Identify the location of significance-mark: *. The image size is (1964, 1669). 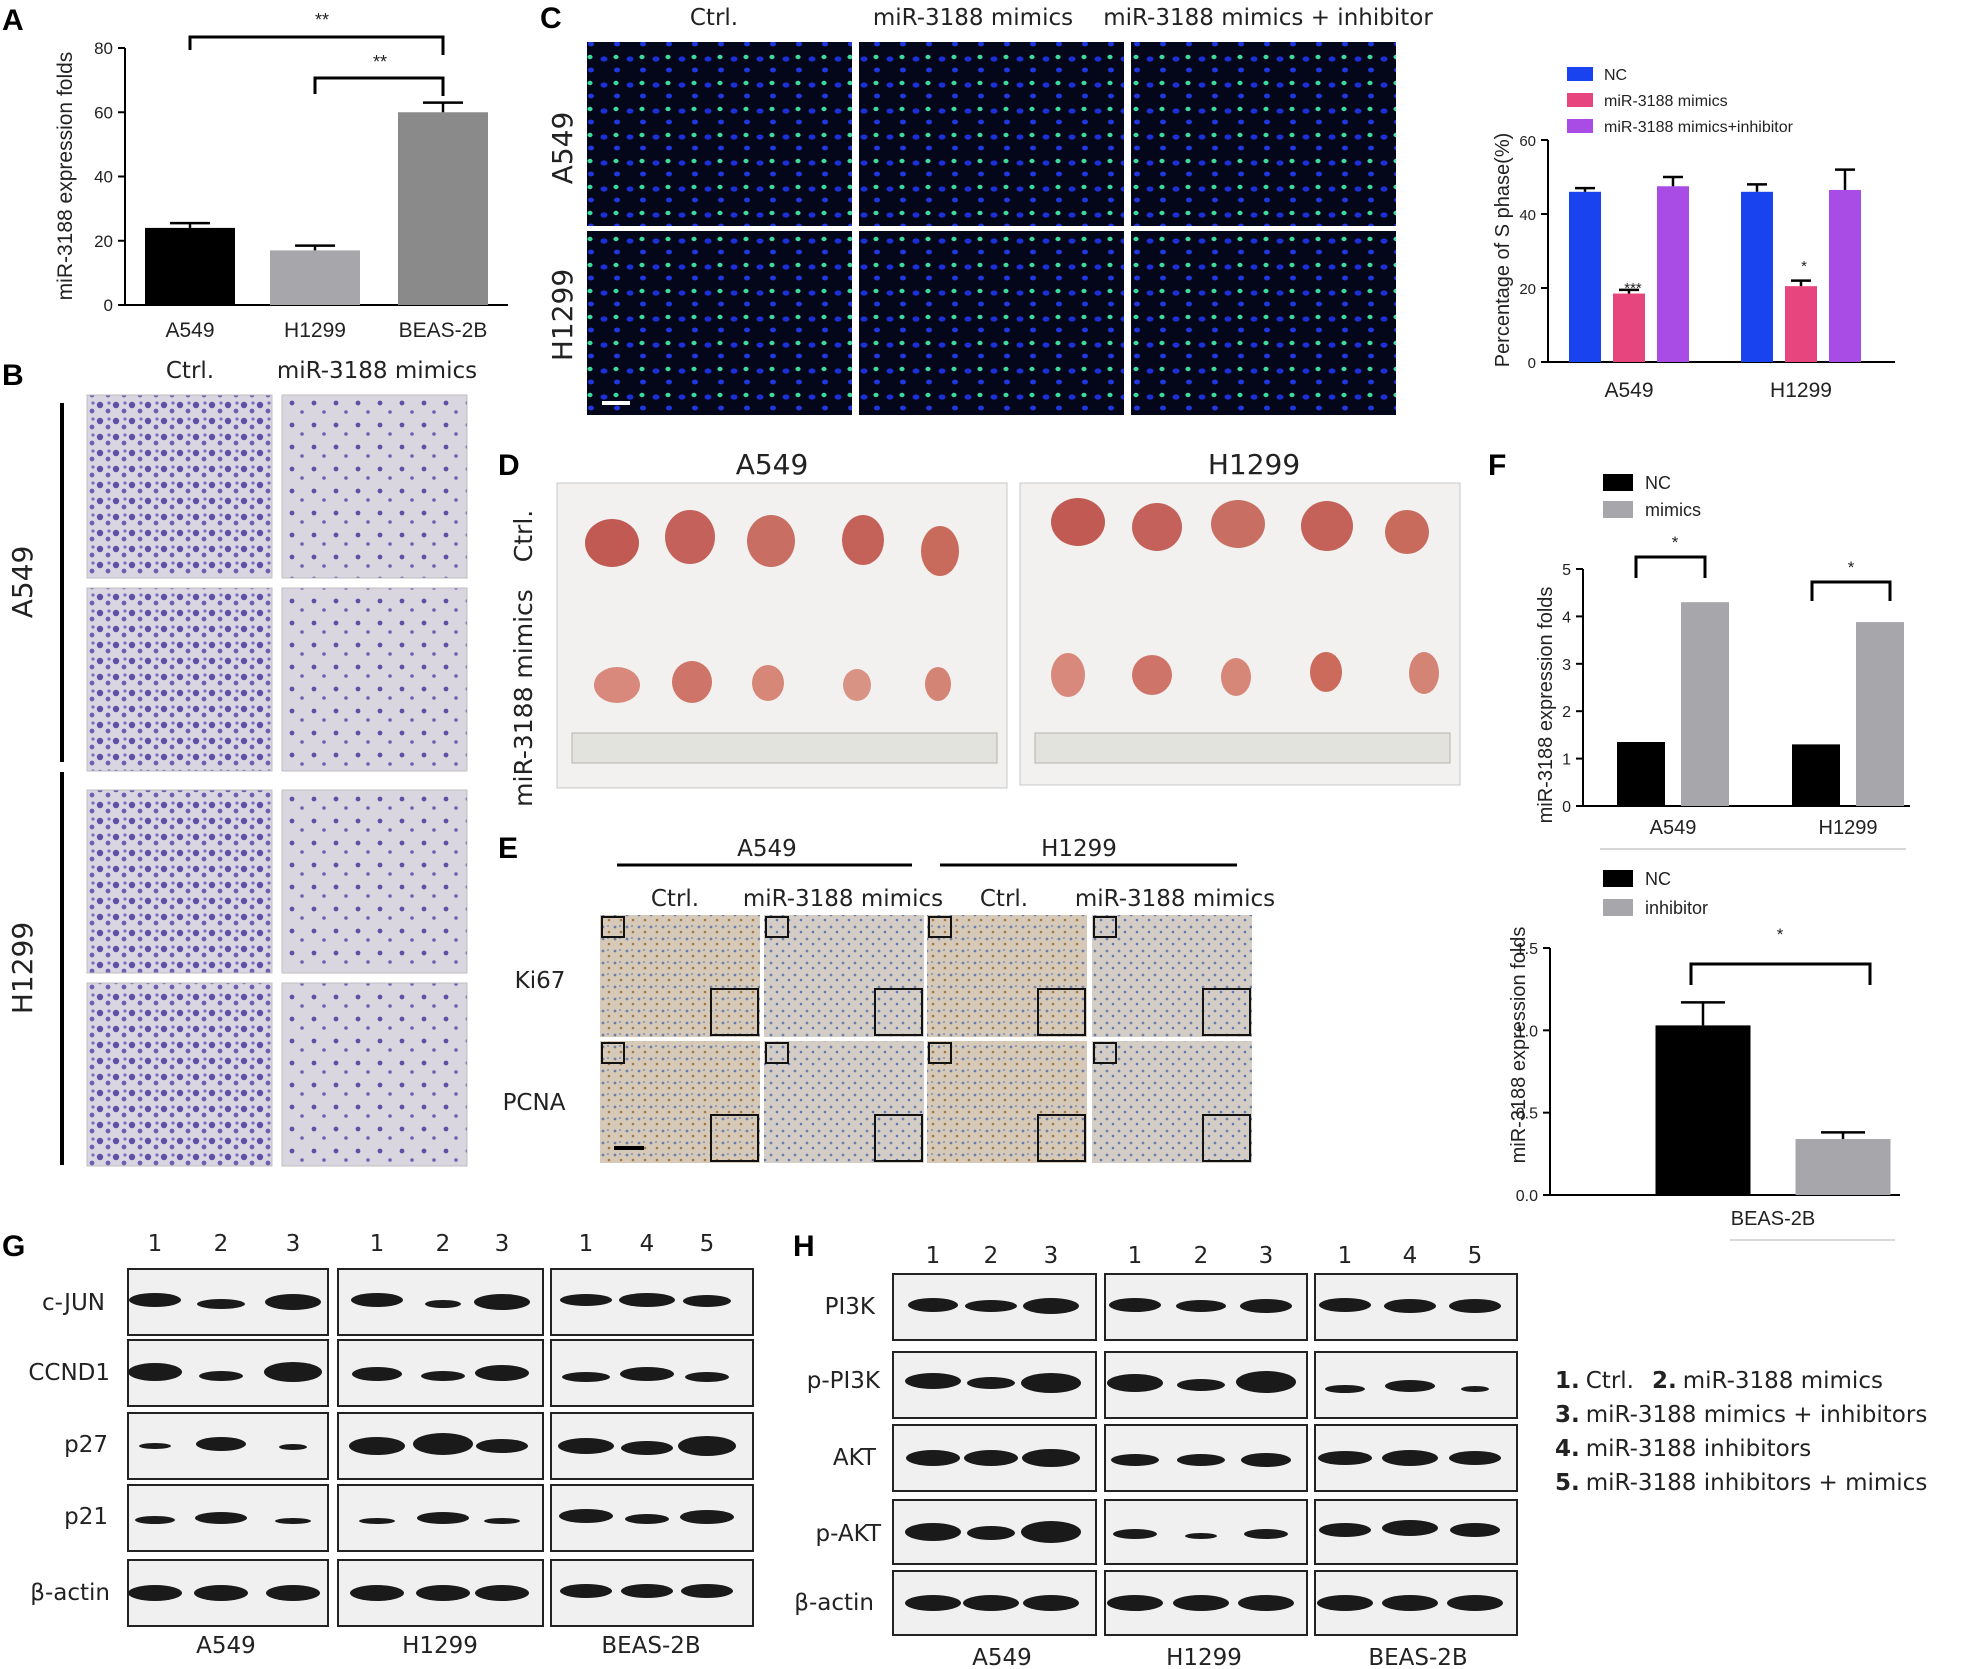
(1780, 934).